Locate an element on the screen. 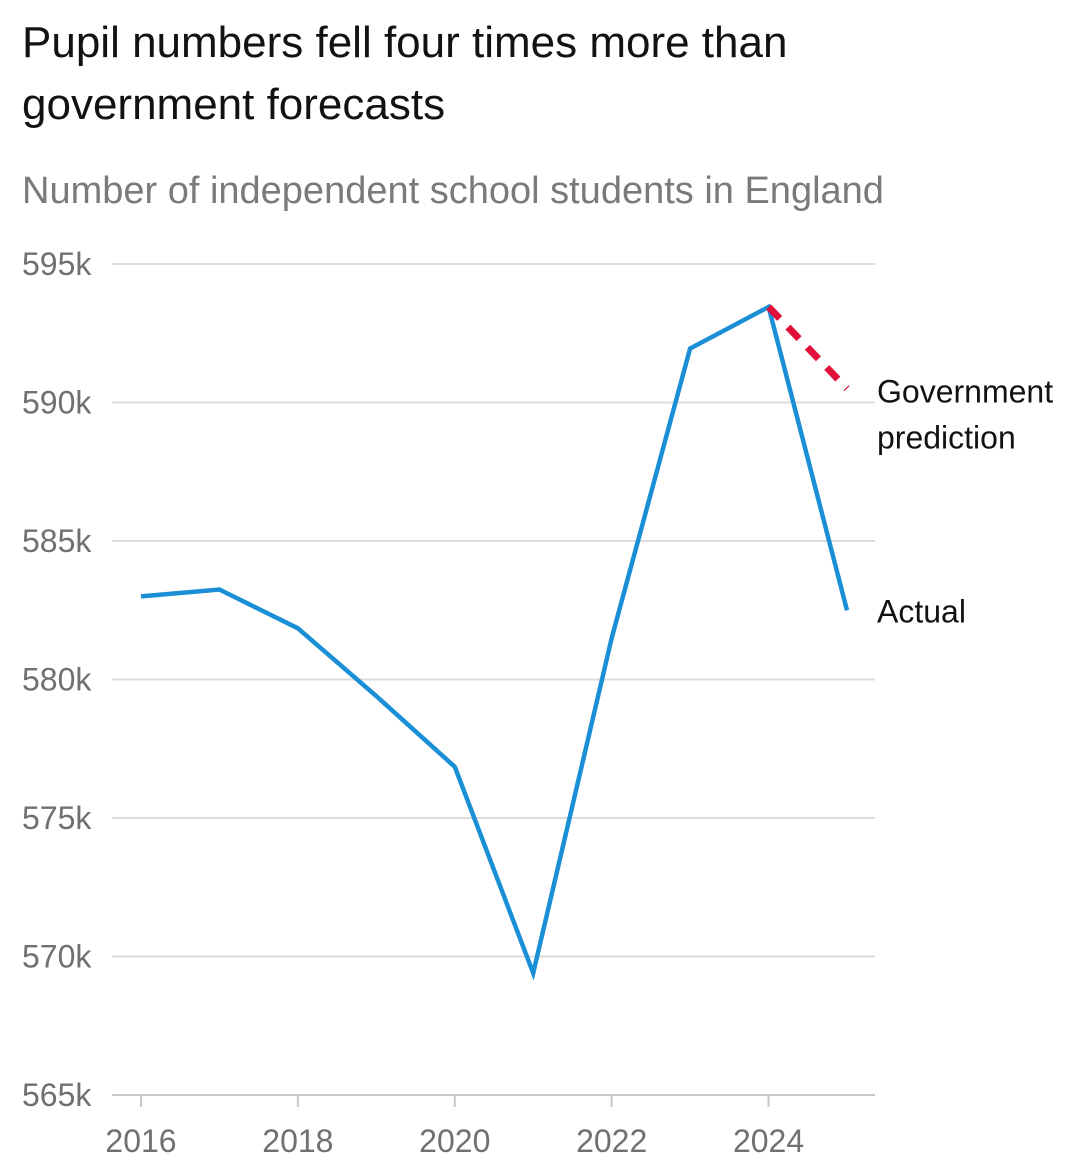 The height and width of the screenshot is (1175, 1080). x-tick-label: 2016 is located at coordinates (140, 1141).